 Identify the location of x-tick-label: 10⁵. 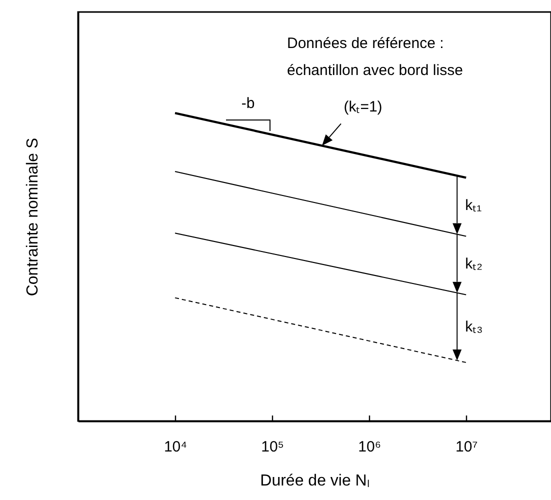
(272, 447).